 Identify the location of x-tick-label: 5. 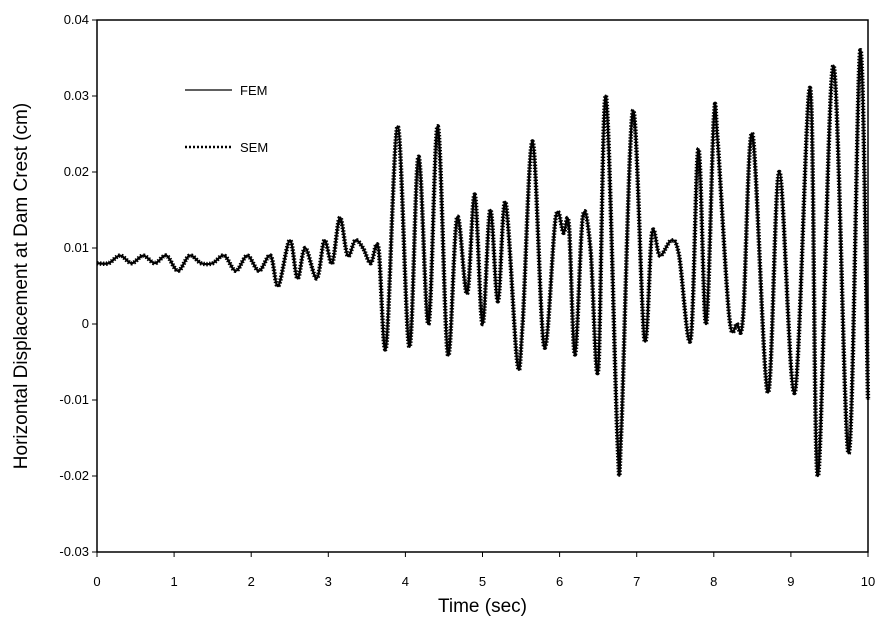
(482, 581).